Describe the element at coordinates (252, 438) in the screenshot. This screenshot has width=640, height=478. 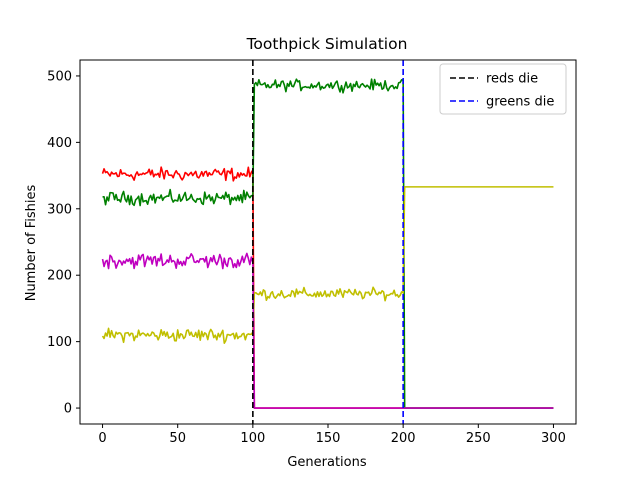
I see `x-tick-label: 100` at that location.